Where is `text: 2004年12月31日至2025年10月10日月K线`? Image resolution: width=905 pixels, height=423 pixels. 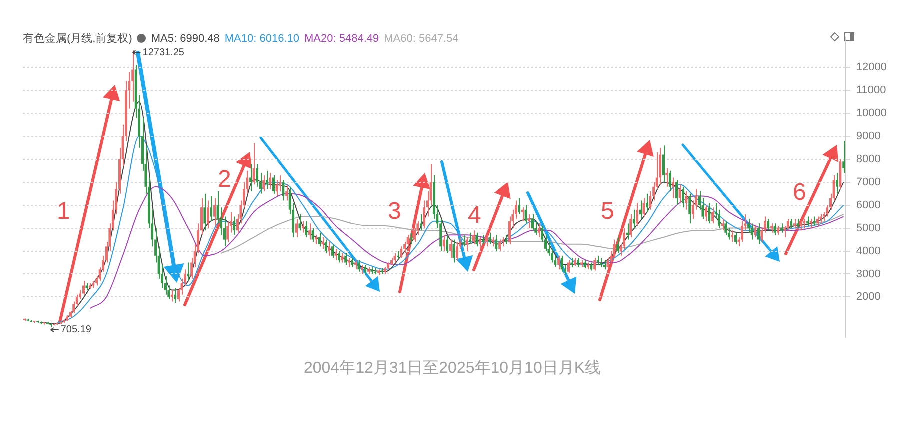
text: 2004年12月31日至2025年10月10日月K线 is located at coordinates (452, 368).